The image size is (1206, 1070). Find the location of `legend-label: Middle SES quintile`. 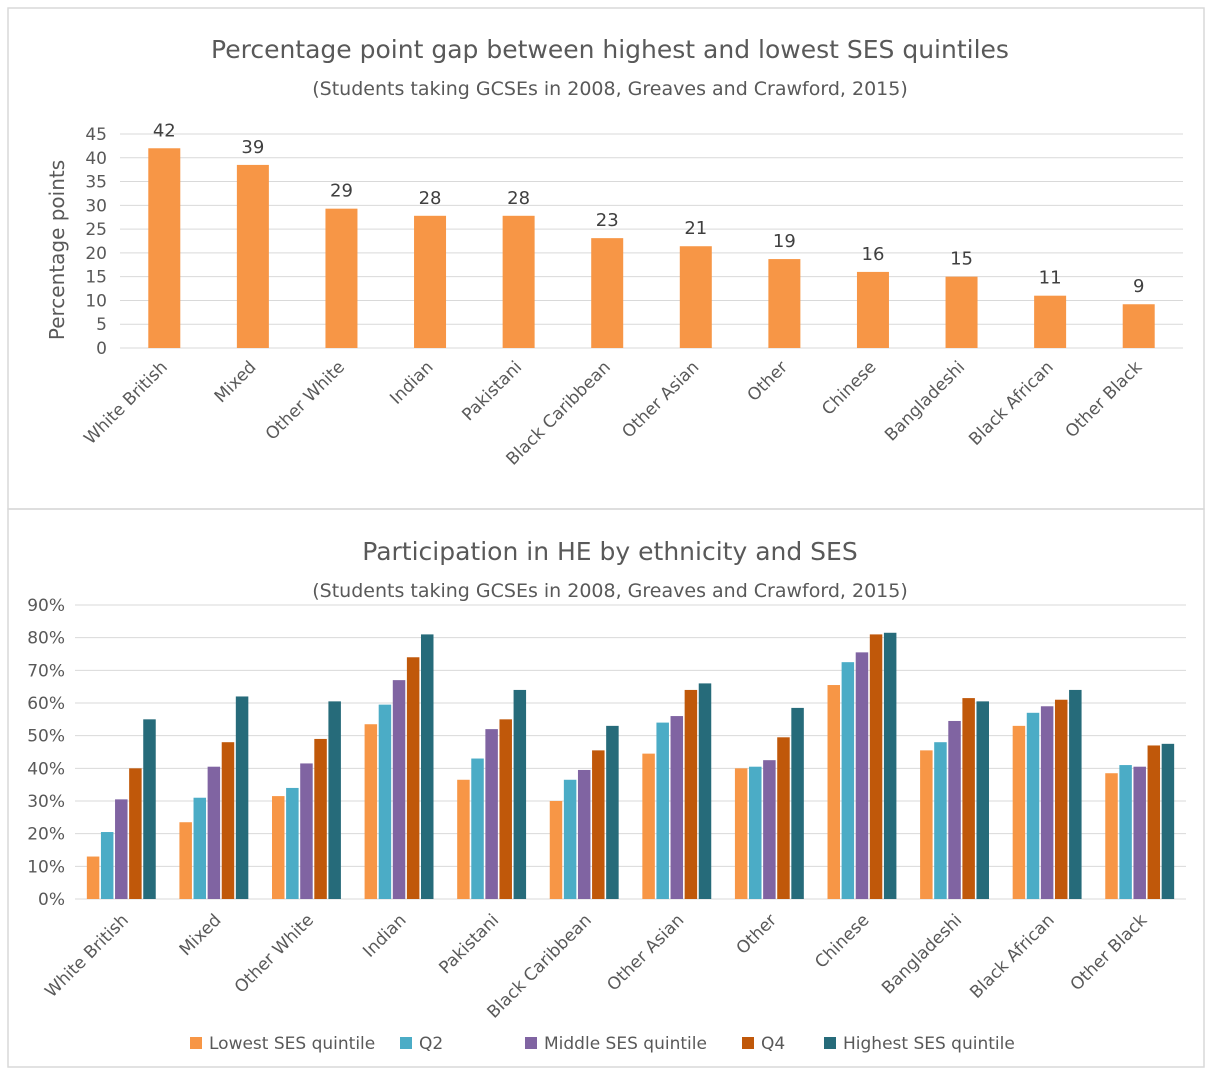

legend-label: Middle SES quintile is located at coordinates (625, 1044).